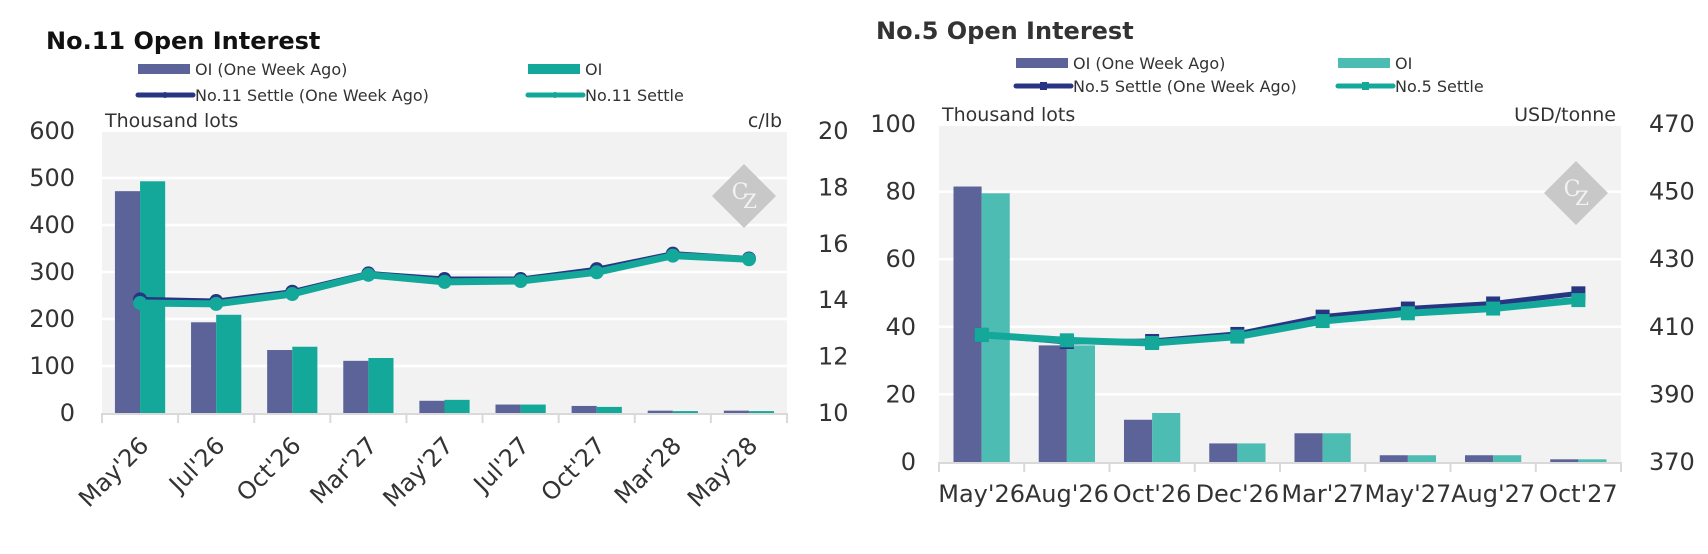  Describe the element at coordinates (1365, 86) in the screenshot. I see `legend-marker-square` at that location.